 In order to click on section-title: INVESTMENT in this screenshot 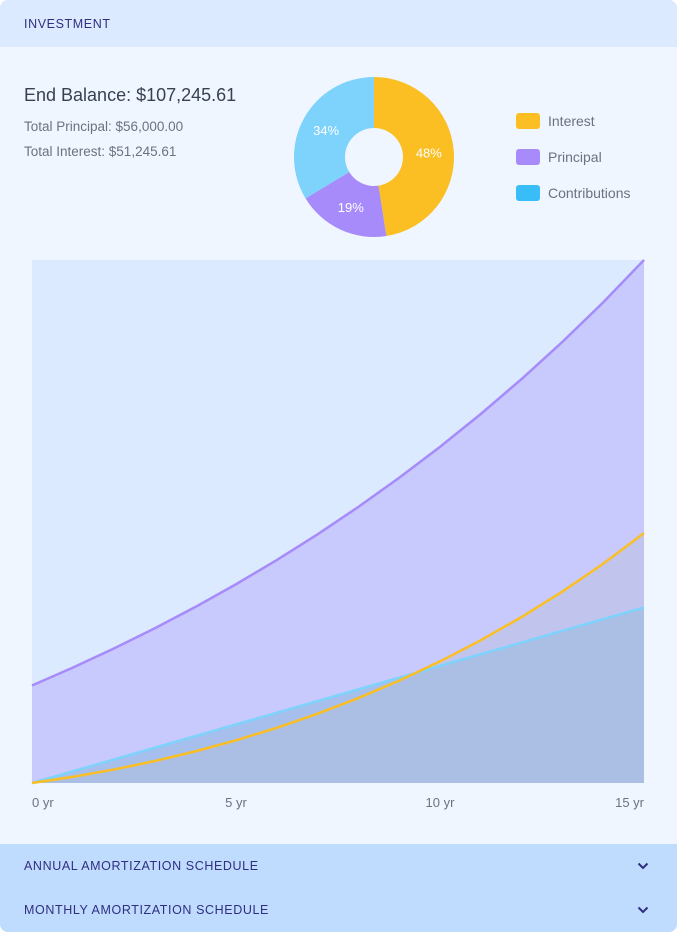, I will do `click(67, 23)`.